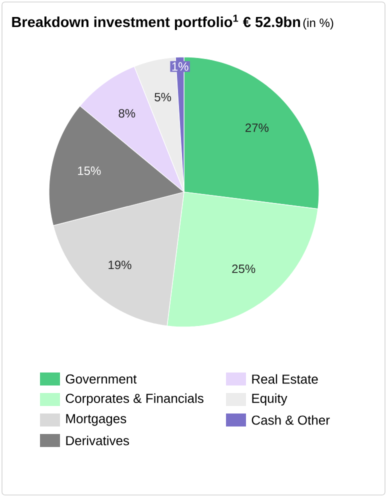  What do you see at coordinates (96, 420) in the screenshot?
I see `legend-label: Mortgages` at bounding box center [96, 420].